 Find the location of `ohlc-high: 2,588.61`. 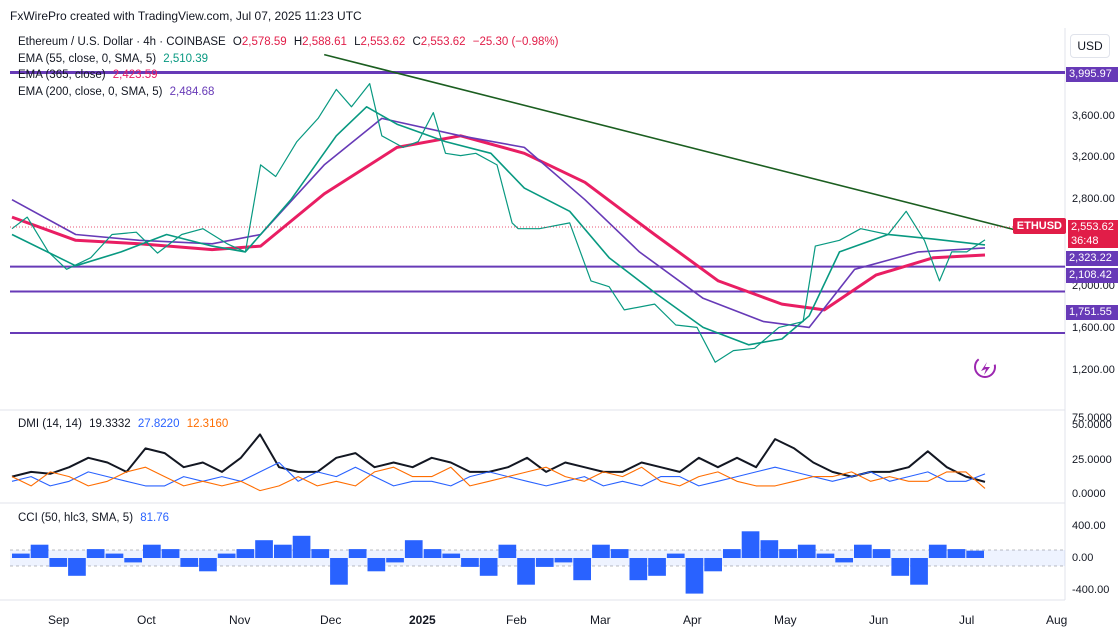

ohlc-high: 2,588.61 is located at coordinates (324, 42).